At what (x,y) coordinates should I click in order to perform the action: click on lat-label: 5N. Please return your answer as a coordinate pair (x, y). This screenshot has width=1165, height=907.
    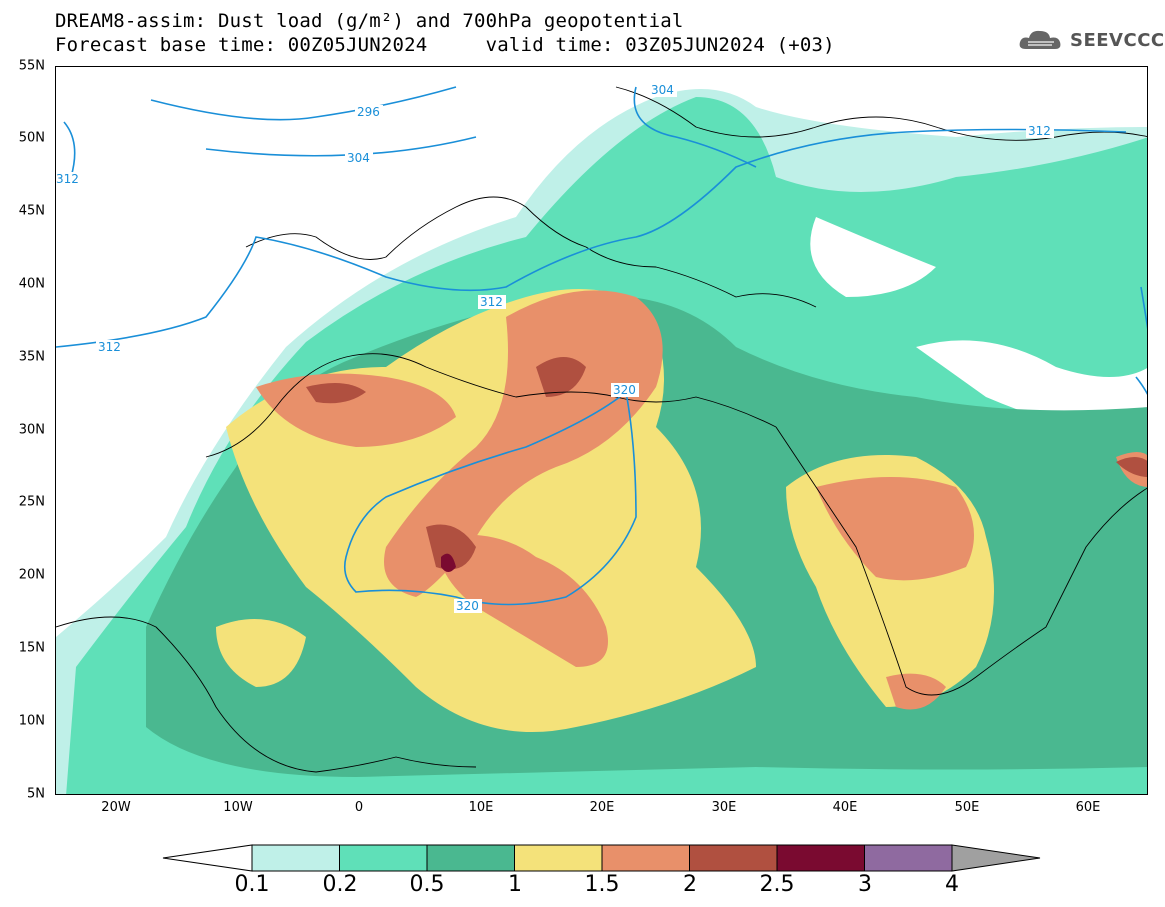
    Looking at the image, I should click on (36, 794).